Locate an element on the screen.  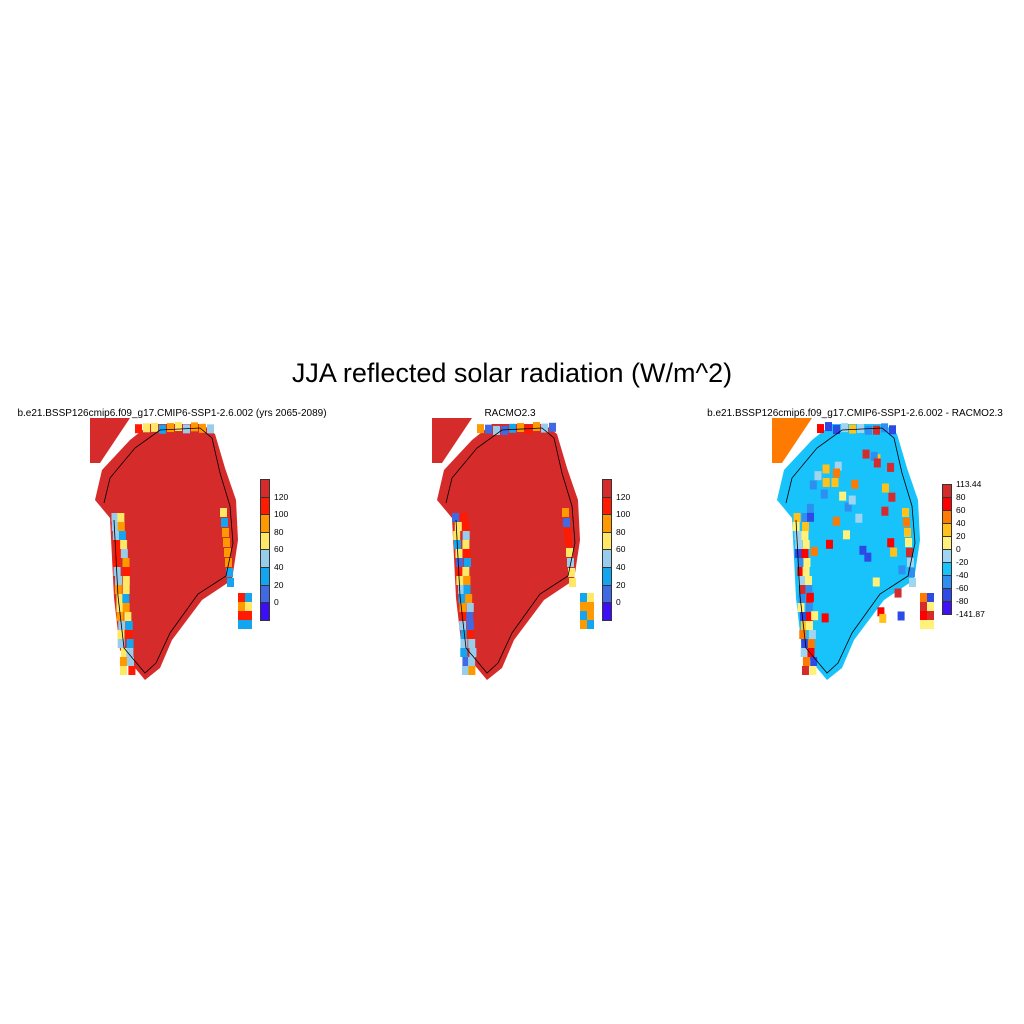
colorbar-label: 80 is located at coordinates (621, 531).